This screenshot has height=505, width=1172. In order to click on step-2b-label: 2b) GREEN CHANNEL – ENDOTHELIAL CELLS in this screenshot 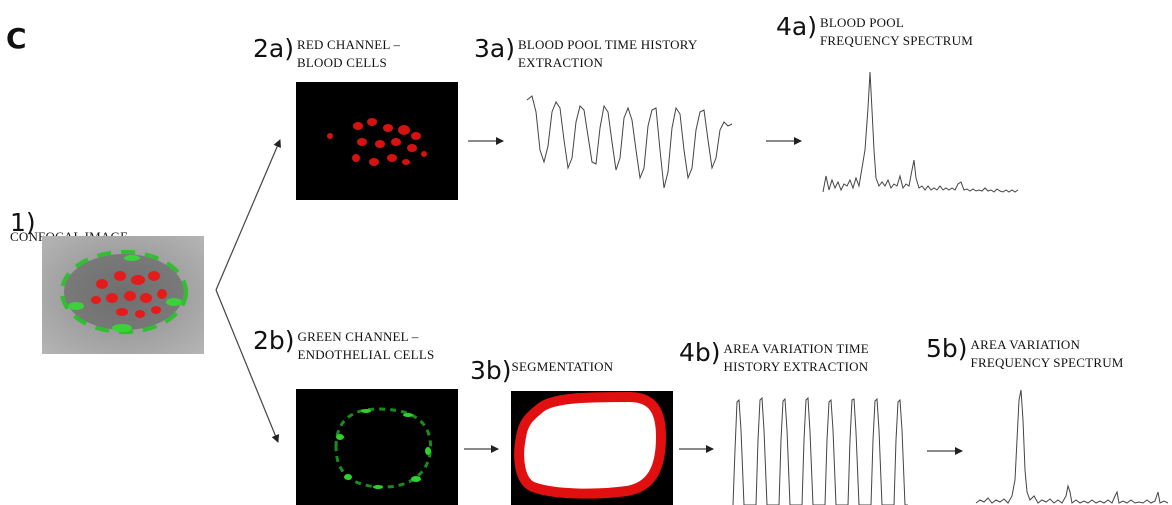, I will do `click(343, 346)`.